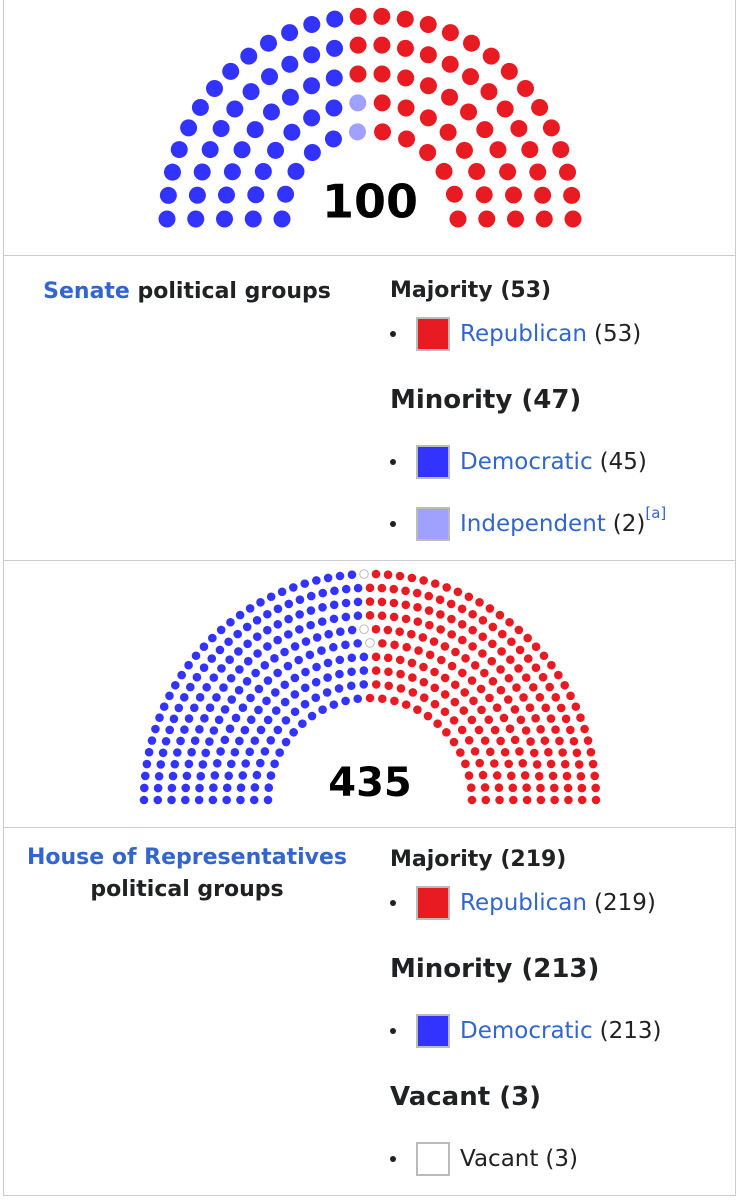 The width and height of the screenshot is (739, 1200). Describe the element at coordinates (187, 857) in the screenshot. I see `house-link: House of Representatives` at that location.